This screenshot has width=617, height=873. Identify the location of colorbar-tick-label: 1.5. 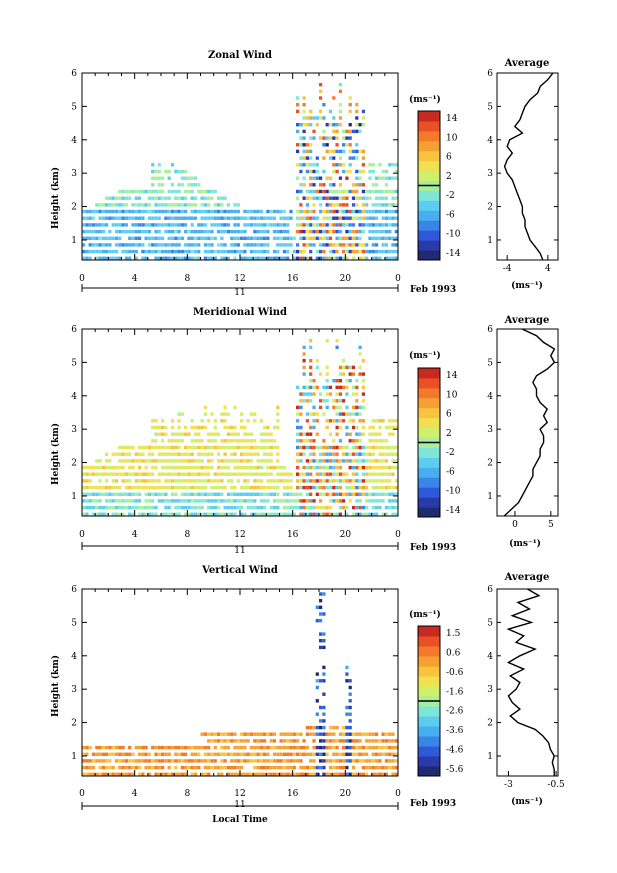
(453, 634).